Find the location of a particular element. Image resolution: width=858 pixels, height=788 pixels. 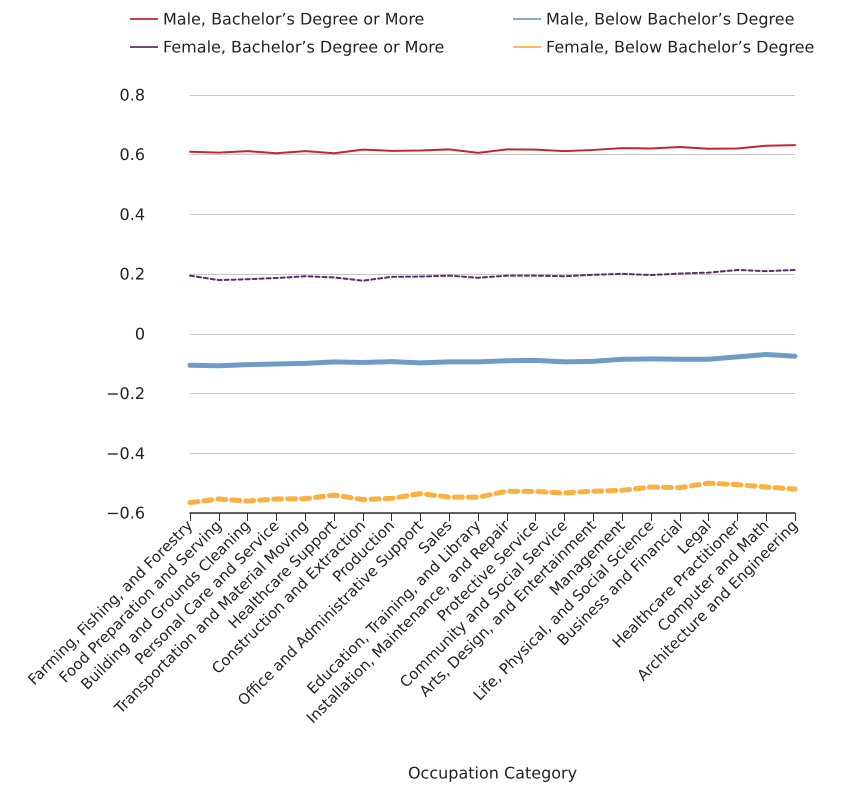

y-tick-label: 0.8 is located at coordinates (132, 95).